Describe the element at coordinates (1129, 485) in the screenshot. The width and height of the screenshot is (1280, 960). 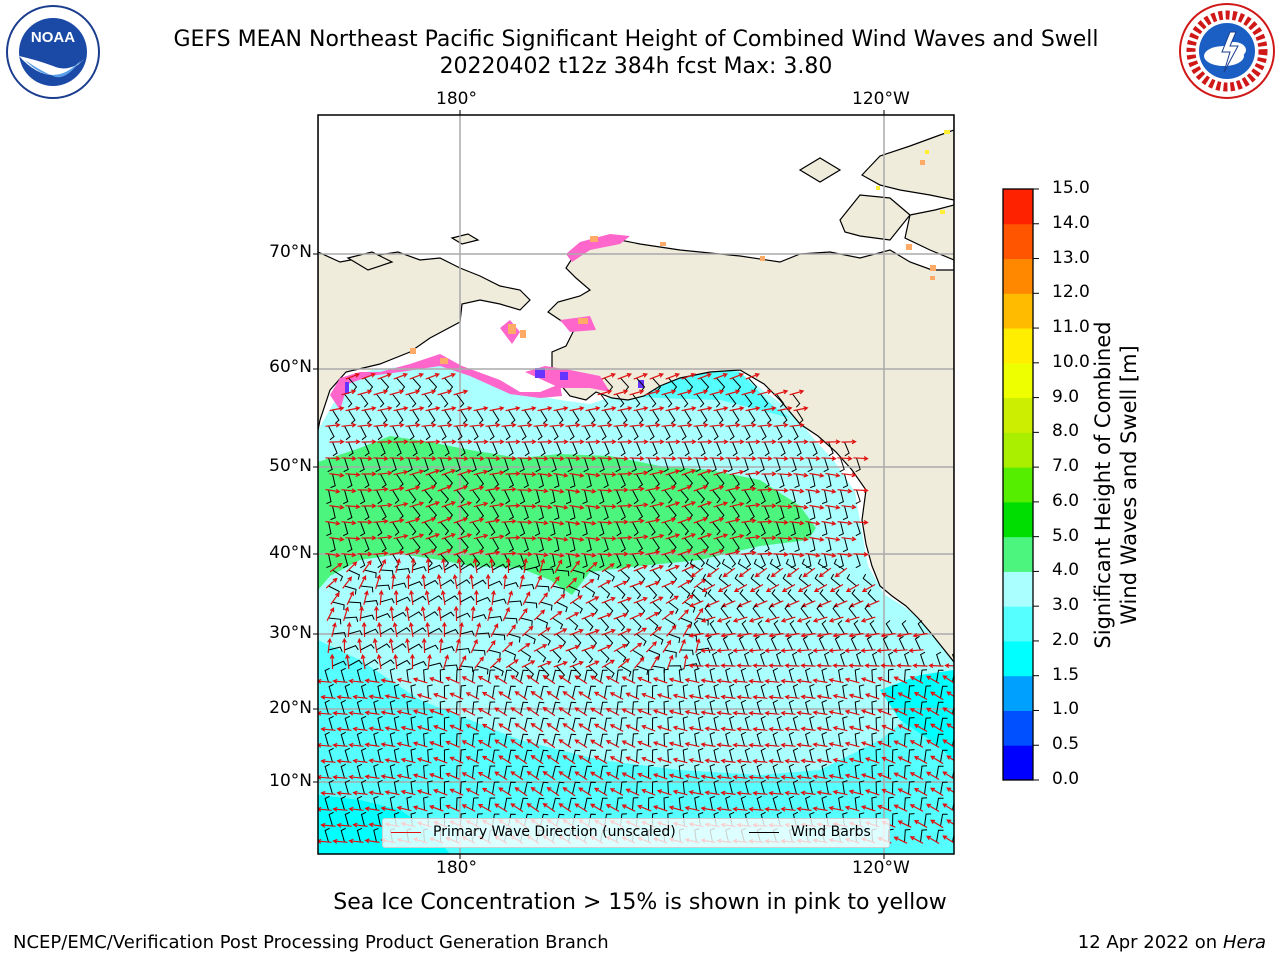
I see `colorbar-title-line2: Wind Waves and Swell [m]` at that location.